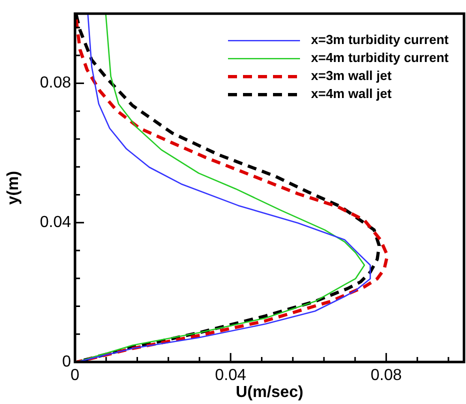  Describe the element at coordinates (351, 76) in the screenshot. I see `text: x=3m wall jet` at that location.